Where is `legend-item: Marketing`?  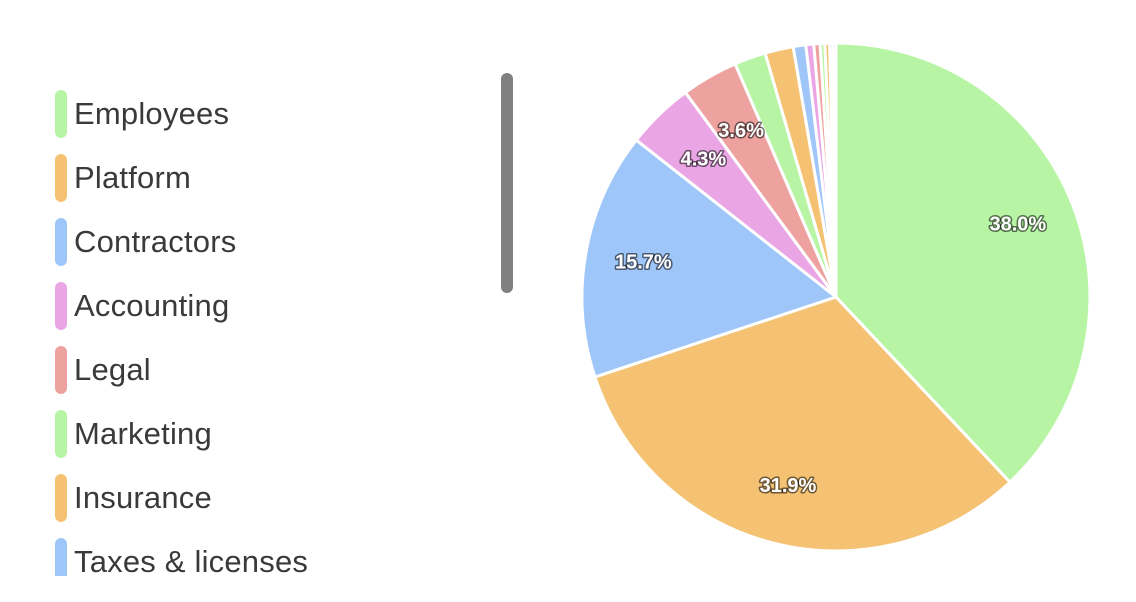 legend-item: Marketing is located at coordinates (181, 434).